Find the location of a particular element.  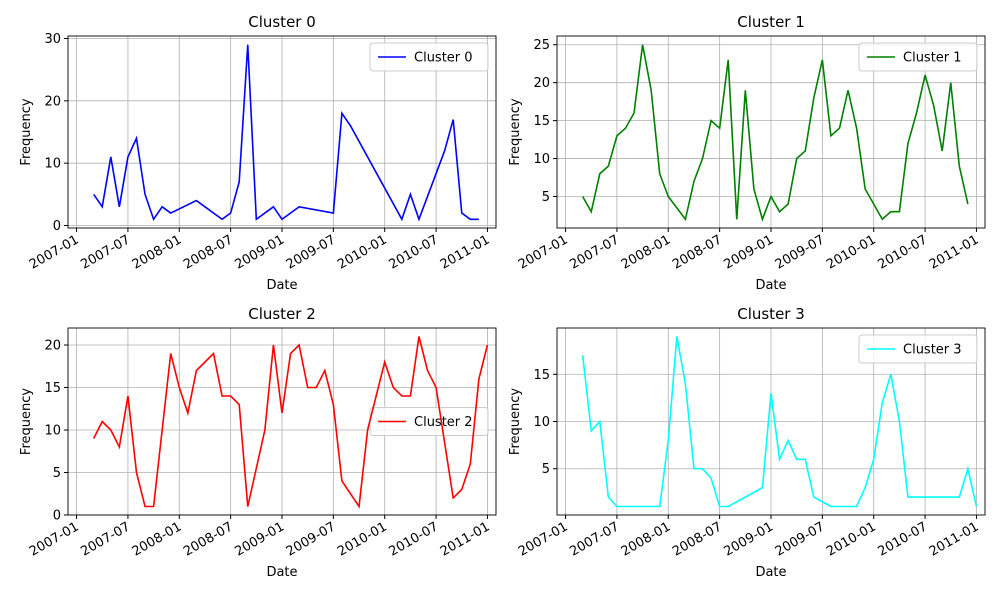

legend-label: Cluster 1 is located at coordinates (932, 58).